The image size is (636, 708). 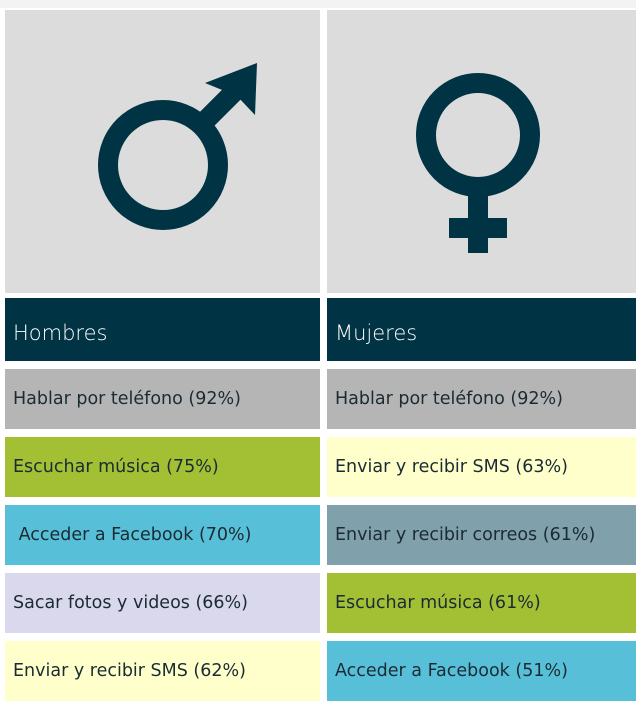 What do you see at coordinates (162, 535) in the screenshot?
I see `activity: Acceder a Facebook (70%)` at bounding box center [162, 535].